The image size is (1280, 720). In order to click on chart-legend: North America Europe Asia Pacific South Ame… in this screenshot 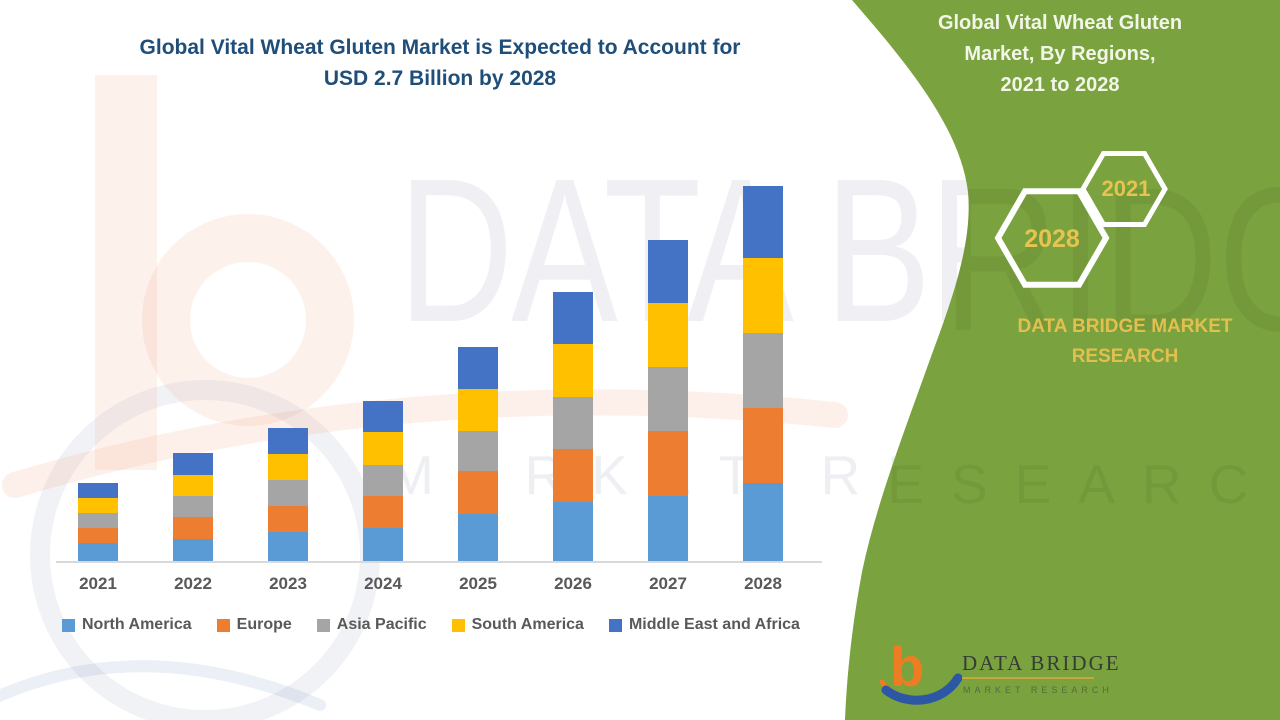, I will do `click(431, 625)`.